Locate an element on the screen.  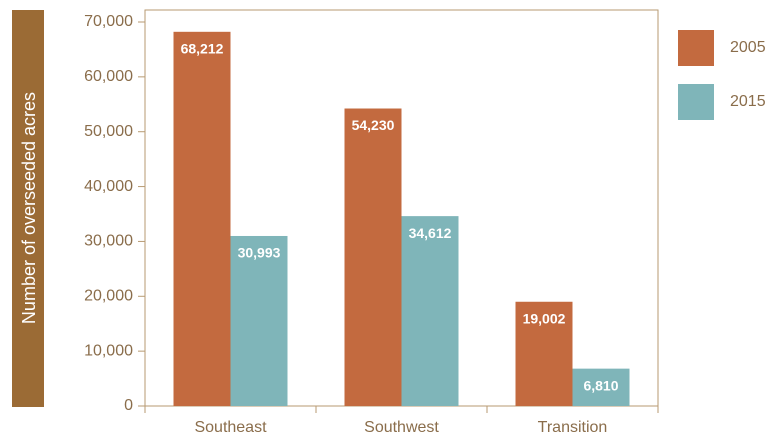
value-label: 6,810 is located at coordinates (600, 385).